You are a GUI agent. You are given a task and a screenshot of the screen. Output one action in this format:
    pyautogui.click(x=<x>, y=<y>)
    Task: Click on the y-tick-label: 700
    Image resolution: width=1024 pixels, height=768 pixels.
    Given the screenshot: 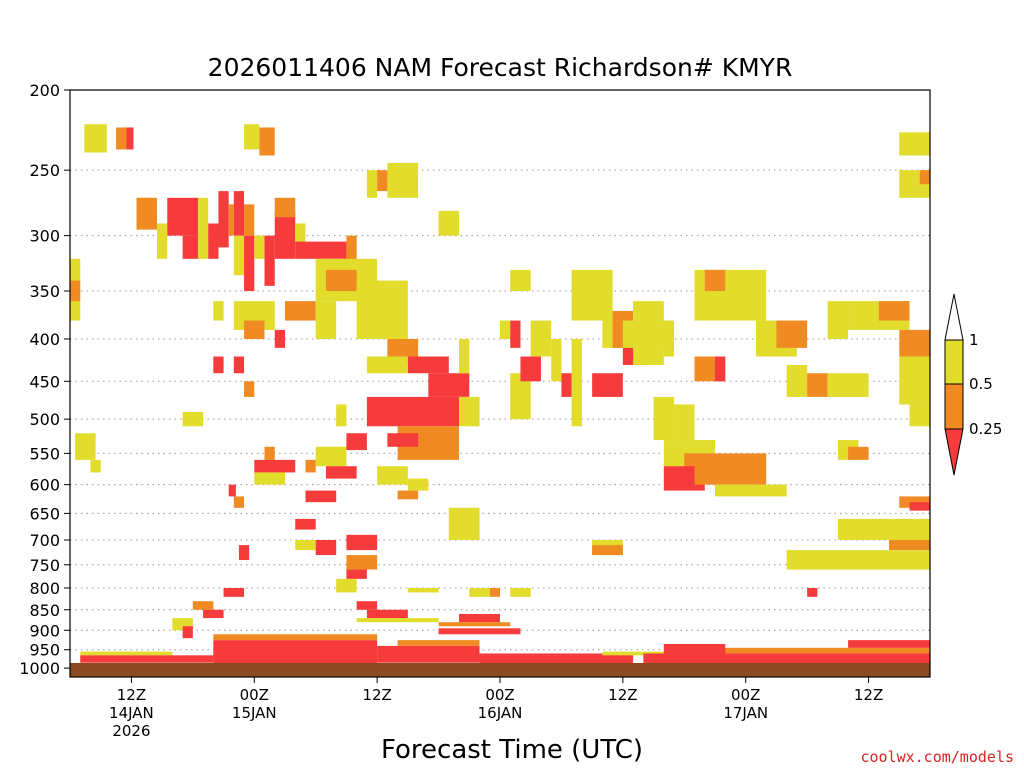 What is the action you would take?
    pyautogui.click(x=44, y=540)
    